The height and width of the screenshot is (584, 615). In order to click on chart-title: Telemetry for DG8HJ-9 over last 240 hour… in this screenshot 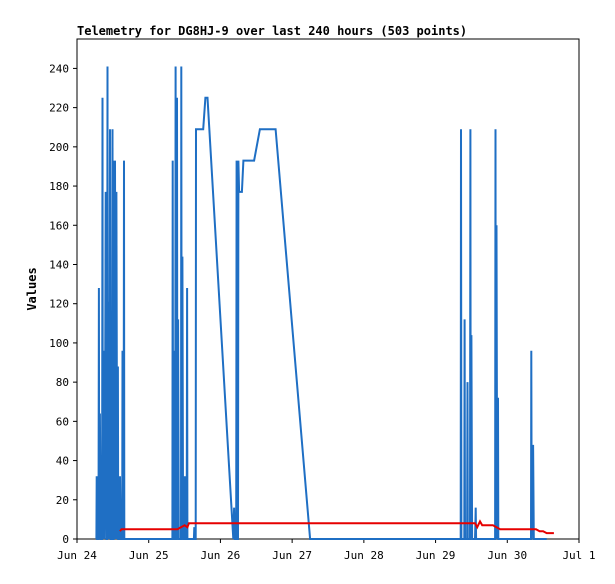, I will do `click(272, 31)`.